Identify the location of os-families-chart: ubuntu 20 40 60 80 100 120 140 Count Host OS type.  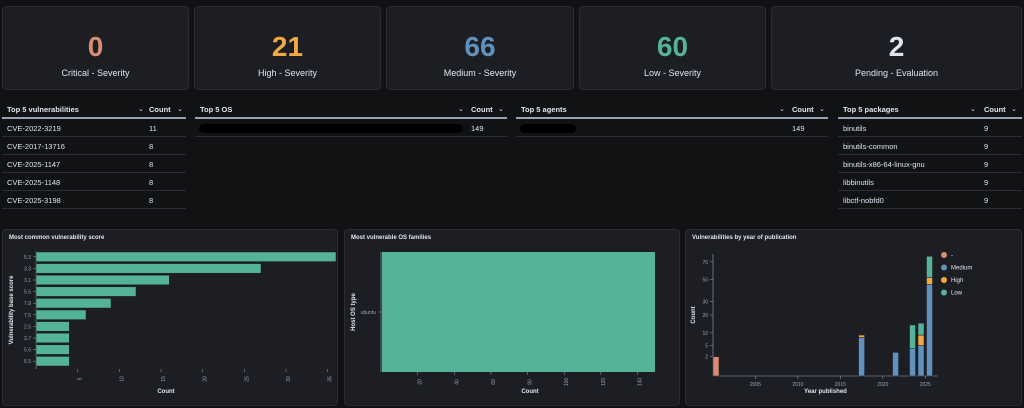
(513, 318).